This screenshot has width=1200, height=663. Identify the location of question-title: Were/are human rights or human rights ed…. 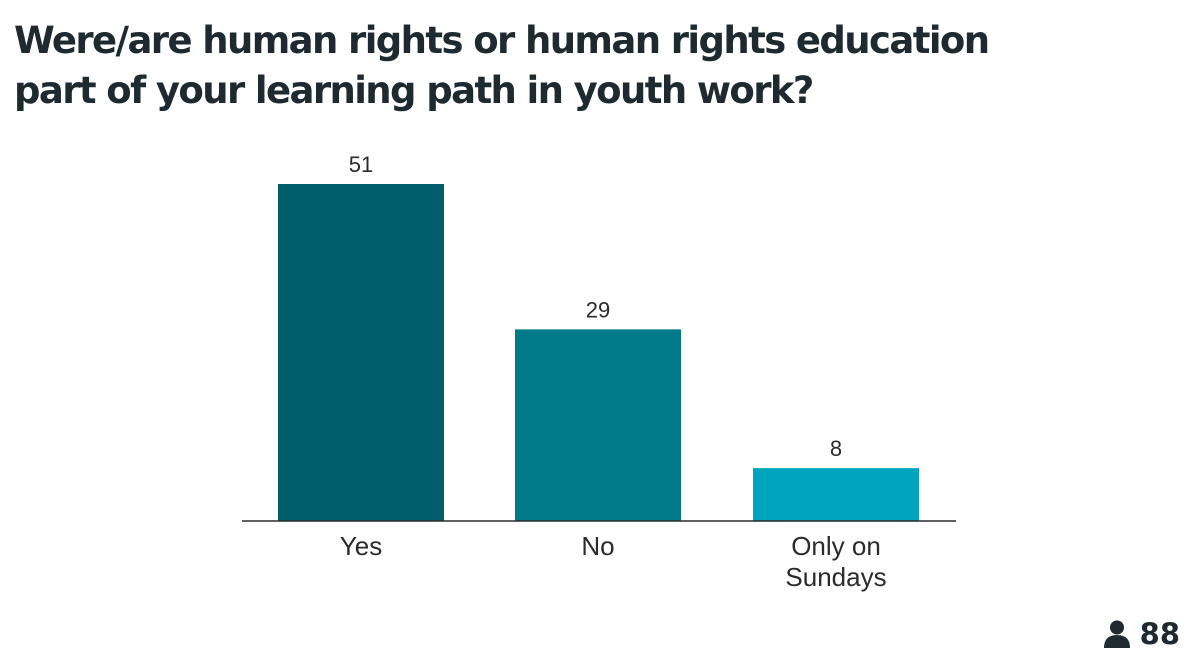
(514, 66).